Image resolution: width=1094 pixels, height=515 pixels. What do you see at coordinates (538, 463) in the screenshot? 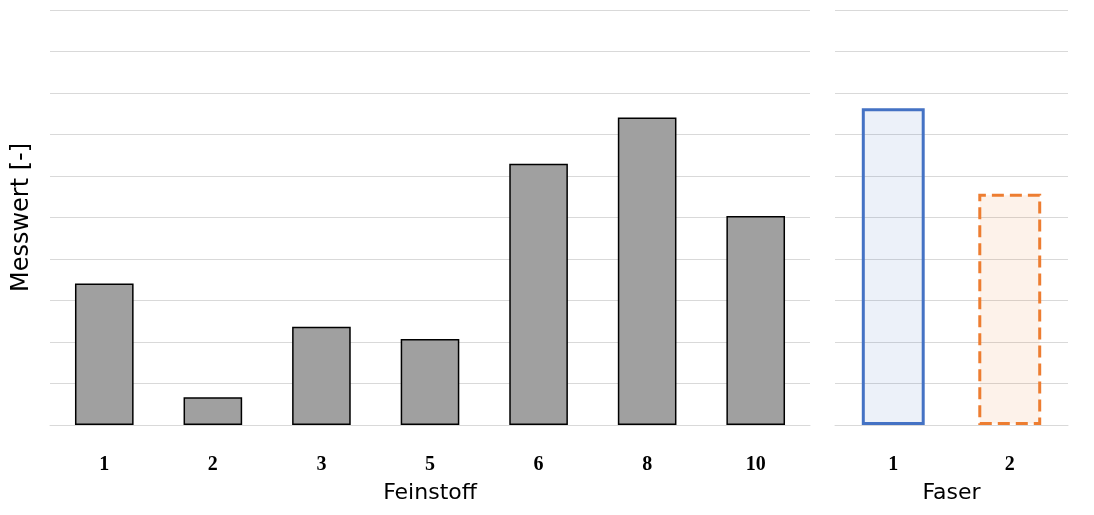
I see `x-tick-label: 6` at bounding box center [538, 463].